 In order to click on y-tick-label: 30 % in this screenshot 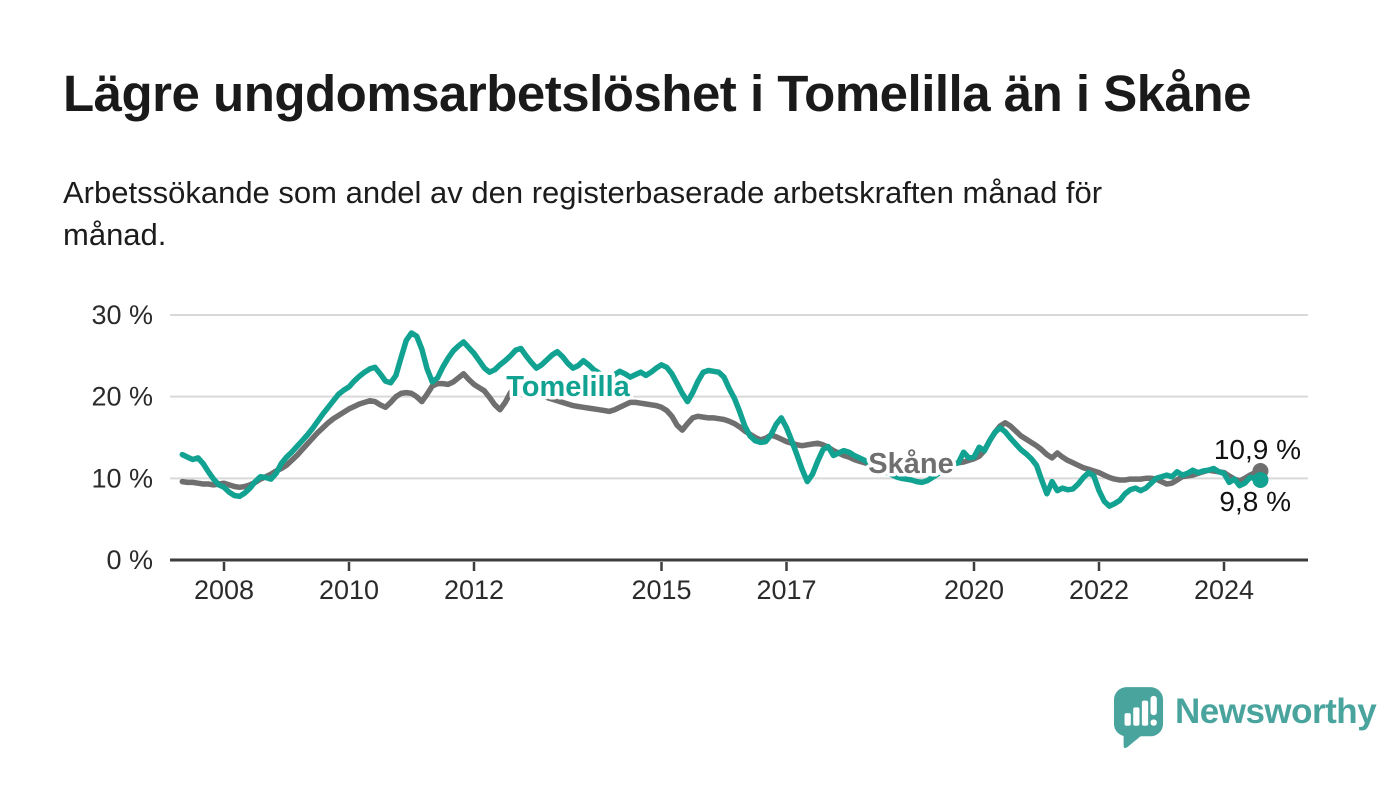, I will do `click(122, 315)`.